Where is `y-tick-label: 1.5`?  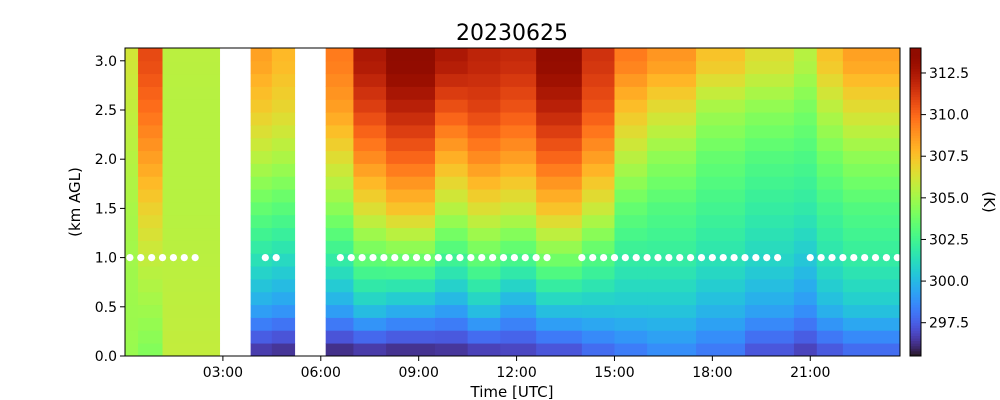
y-tick-label: 1.5 is located at coordinates (106, 209).